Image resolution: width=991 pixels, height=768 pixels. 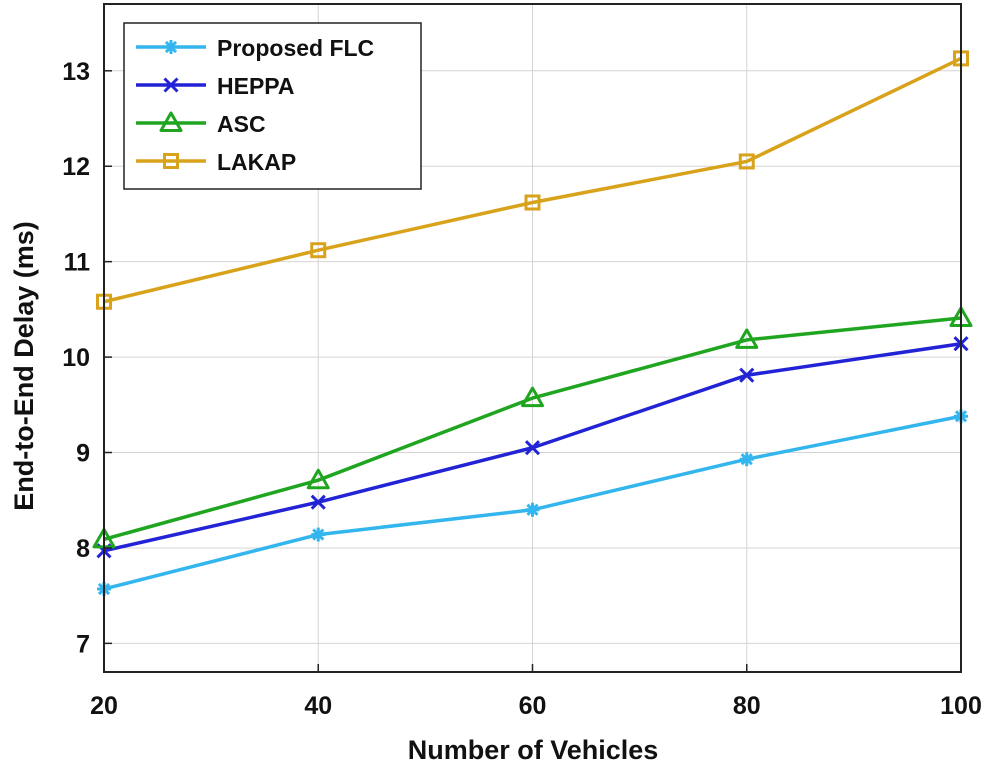 I want to click on x-tick-label: 60, so click(x=533, y=706).